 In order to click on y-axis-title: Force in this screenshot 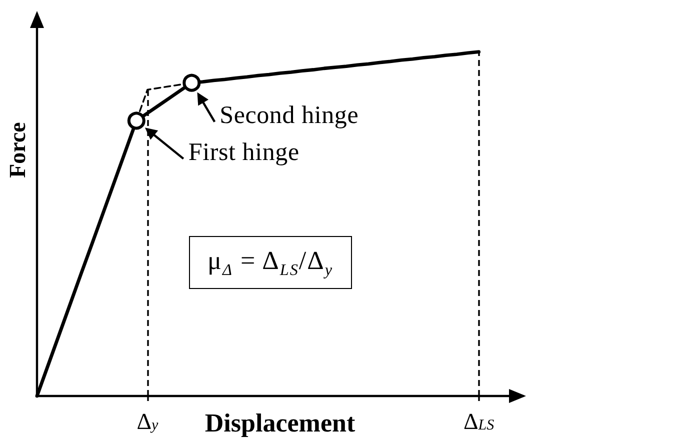, I will do `click(17, 150)`.